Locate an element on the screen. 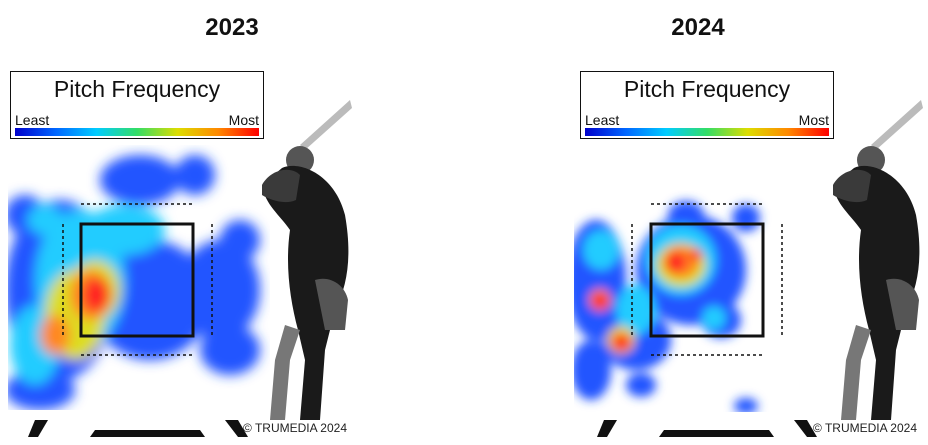  chart-title: 2023 is located at coordinates (232, 27).